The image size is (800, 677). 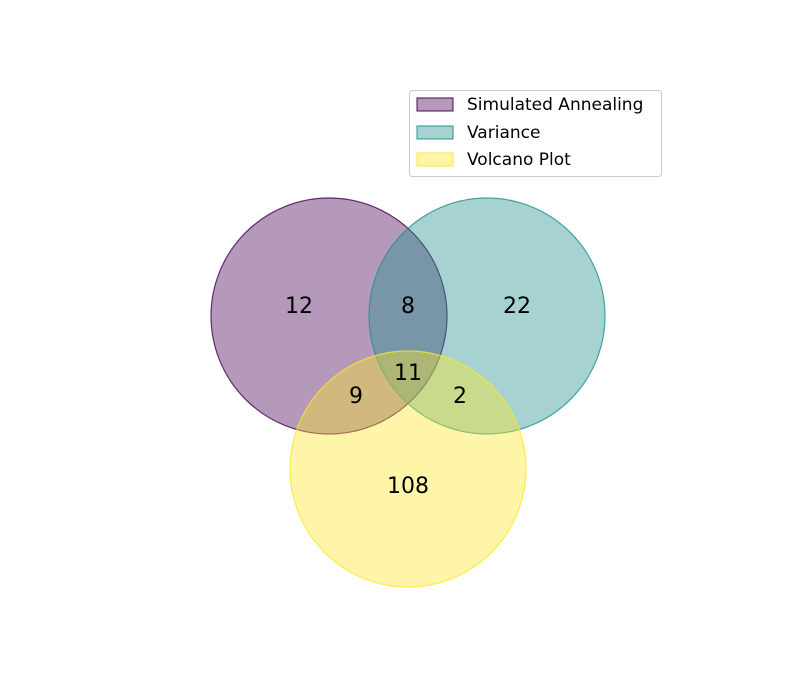 What do you see at coordinates (408, 396) in the screenshot?
I see `region-labels: 12 22 108 8 9 2 11` at bounding box center [408, 396].